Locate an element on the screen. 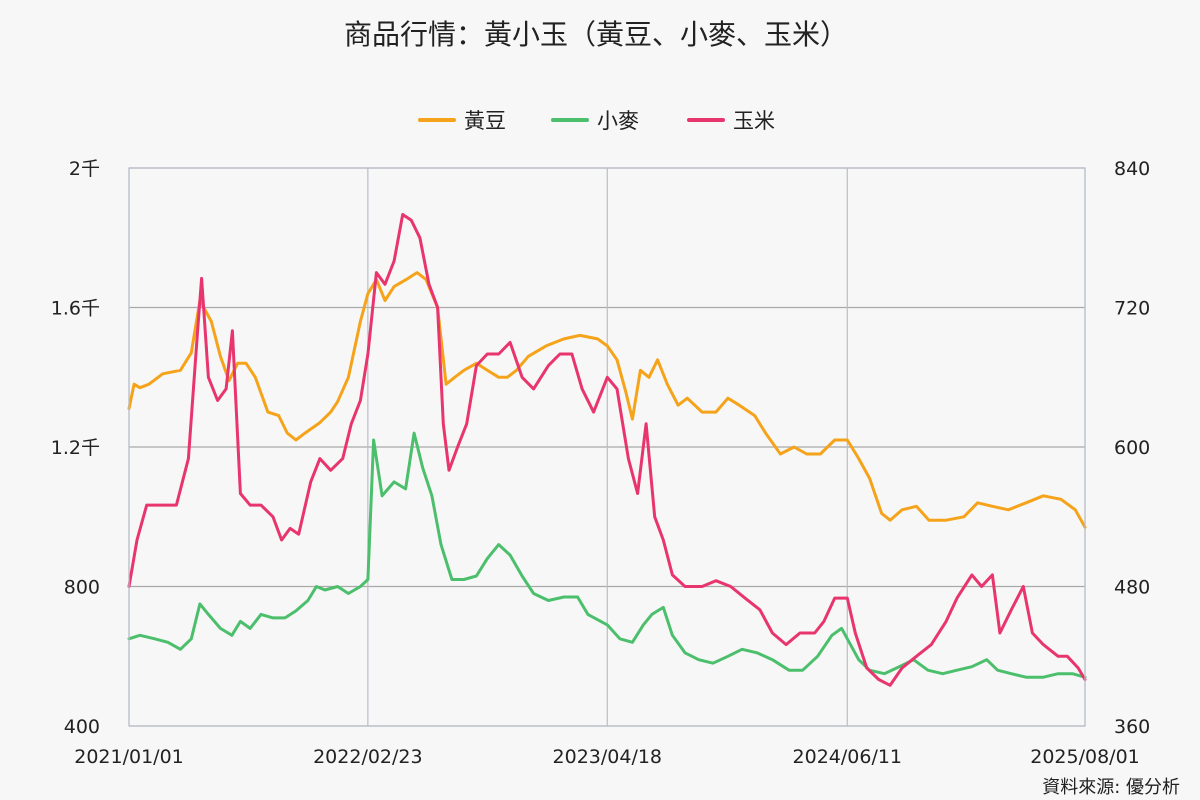  data-source-note: 資料來源: 優分析 is located at coordinates (1111, 787).